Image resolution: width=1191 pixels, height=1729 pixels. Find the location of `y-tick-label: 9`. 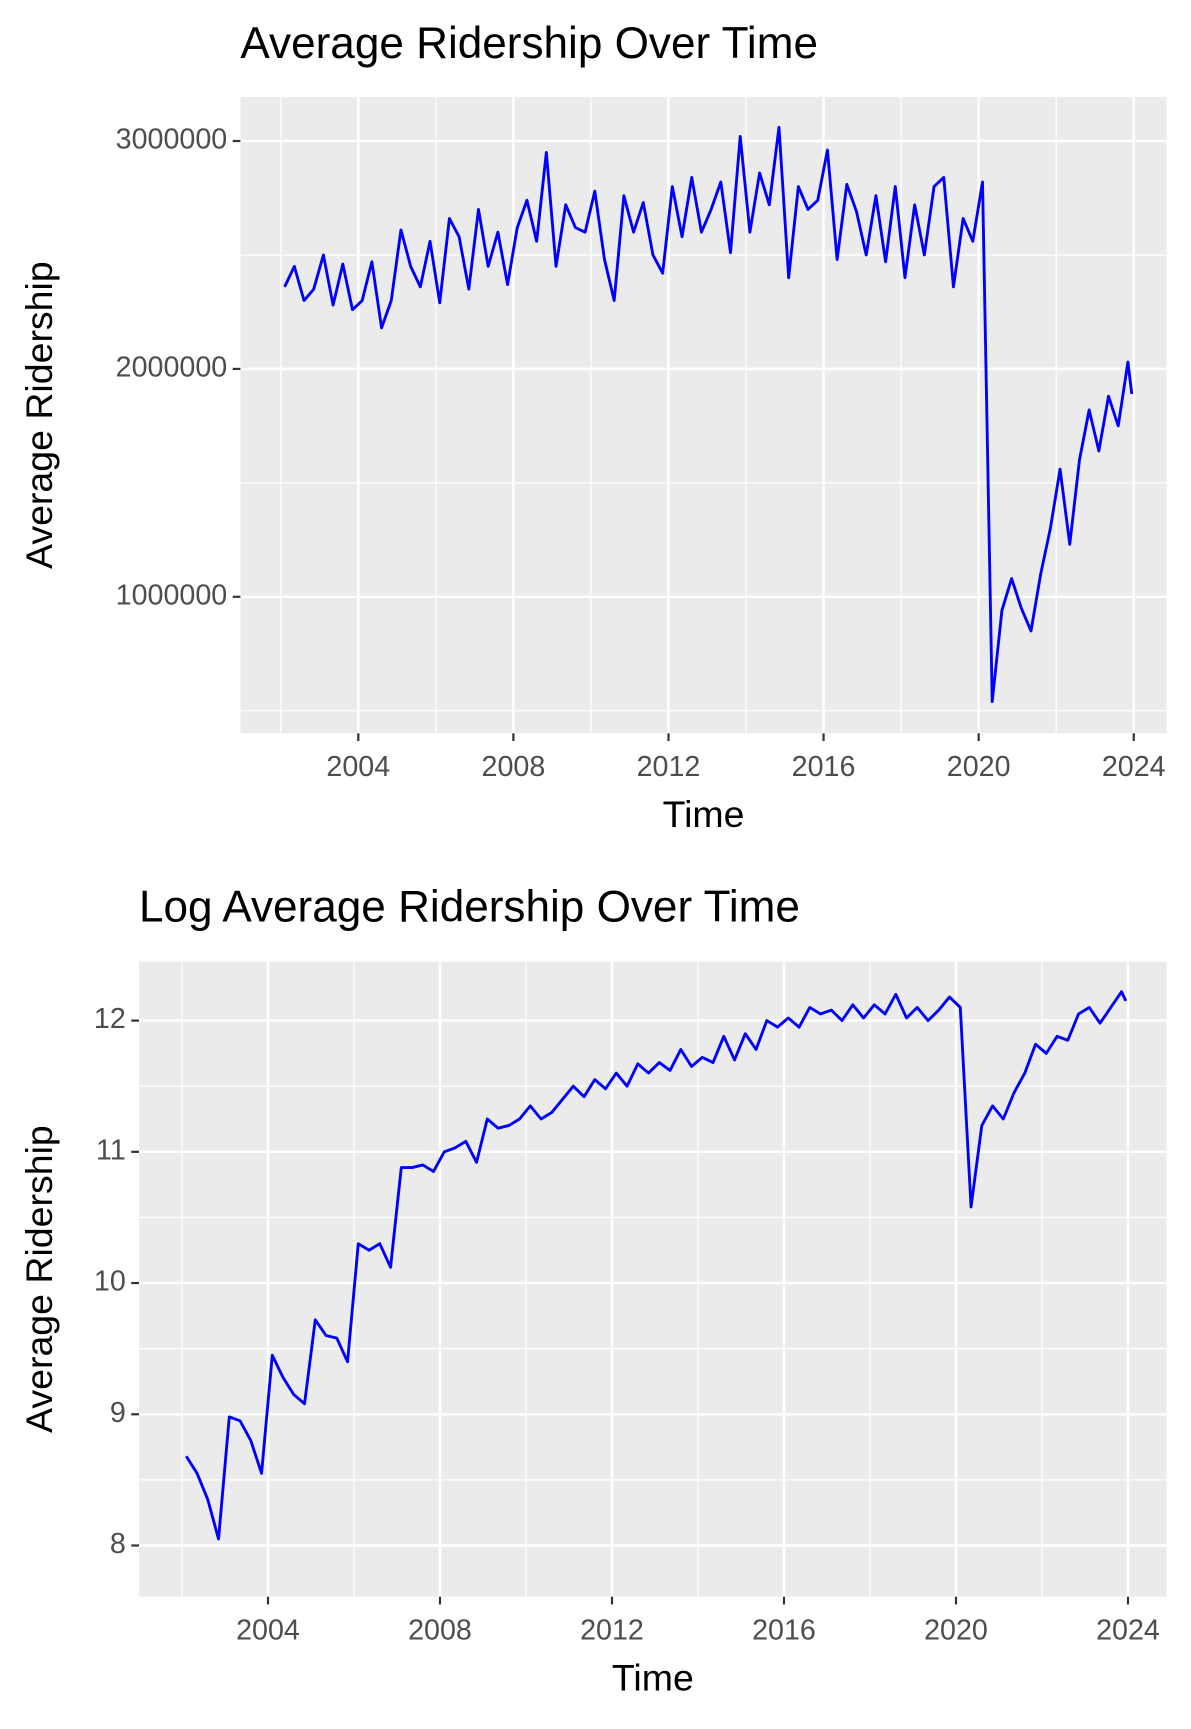

y-tick-label: 9 is located at coordinates (118, 1413).